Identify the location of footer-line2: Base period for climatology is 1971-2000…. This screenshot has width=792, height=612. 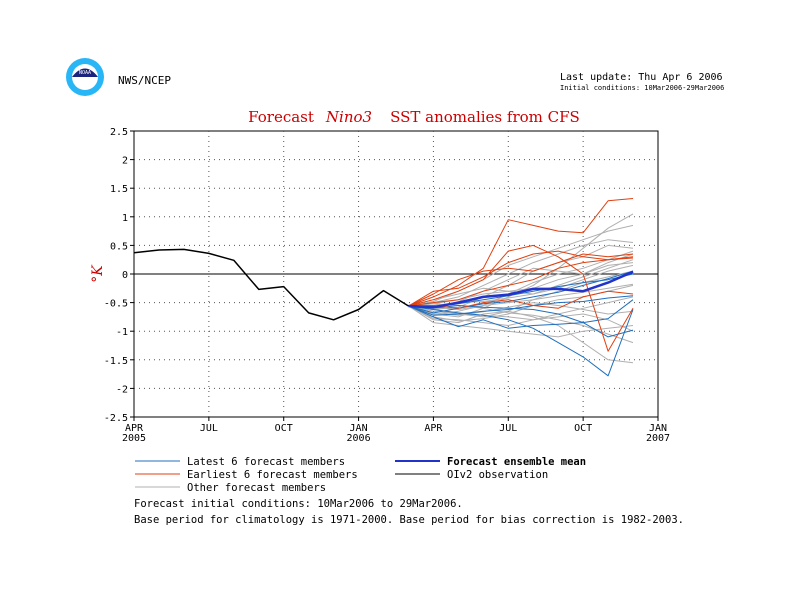
(409, 520).